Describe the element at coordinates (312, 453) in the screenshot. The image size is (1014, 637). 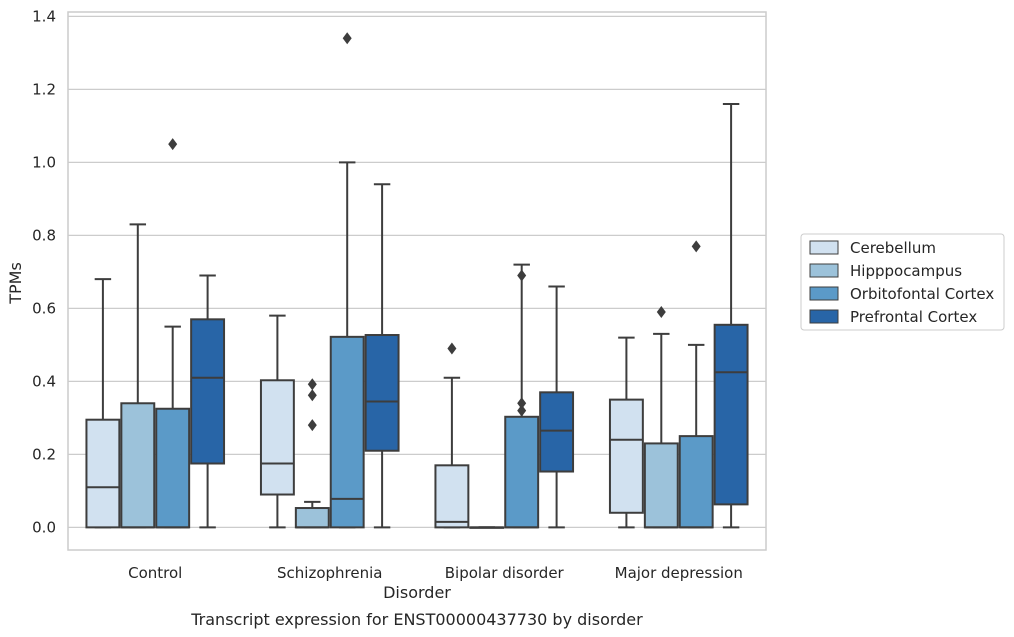
I see `box-schizophrenia-hipppocampus` at that location.